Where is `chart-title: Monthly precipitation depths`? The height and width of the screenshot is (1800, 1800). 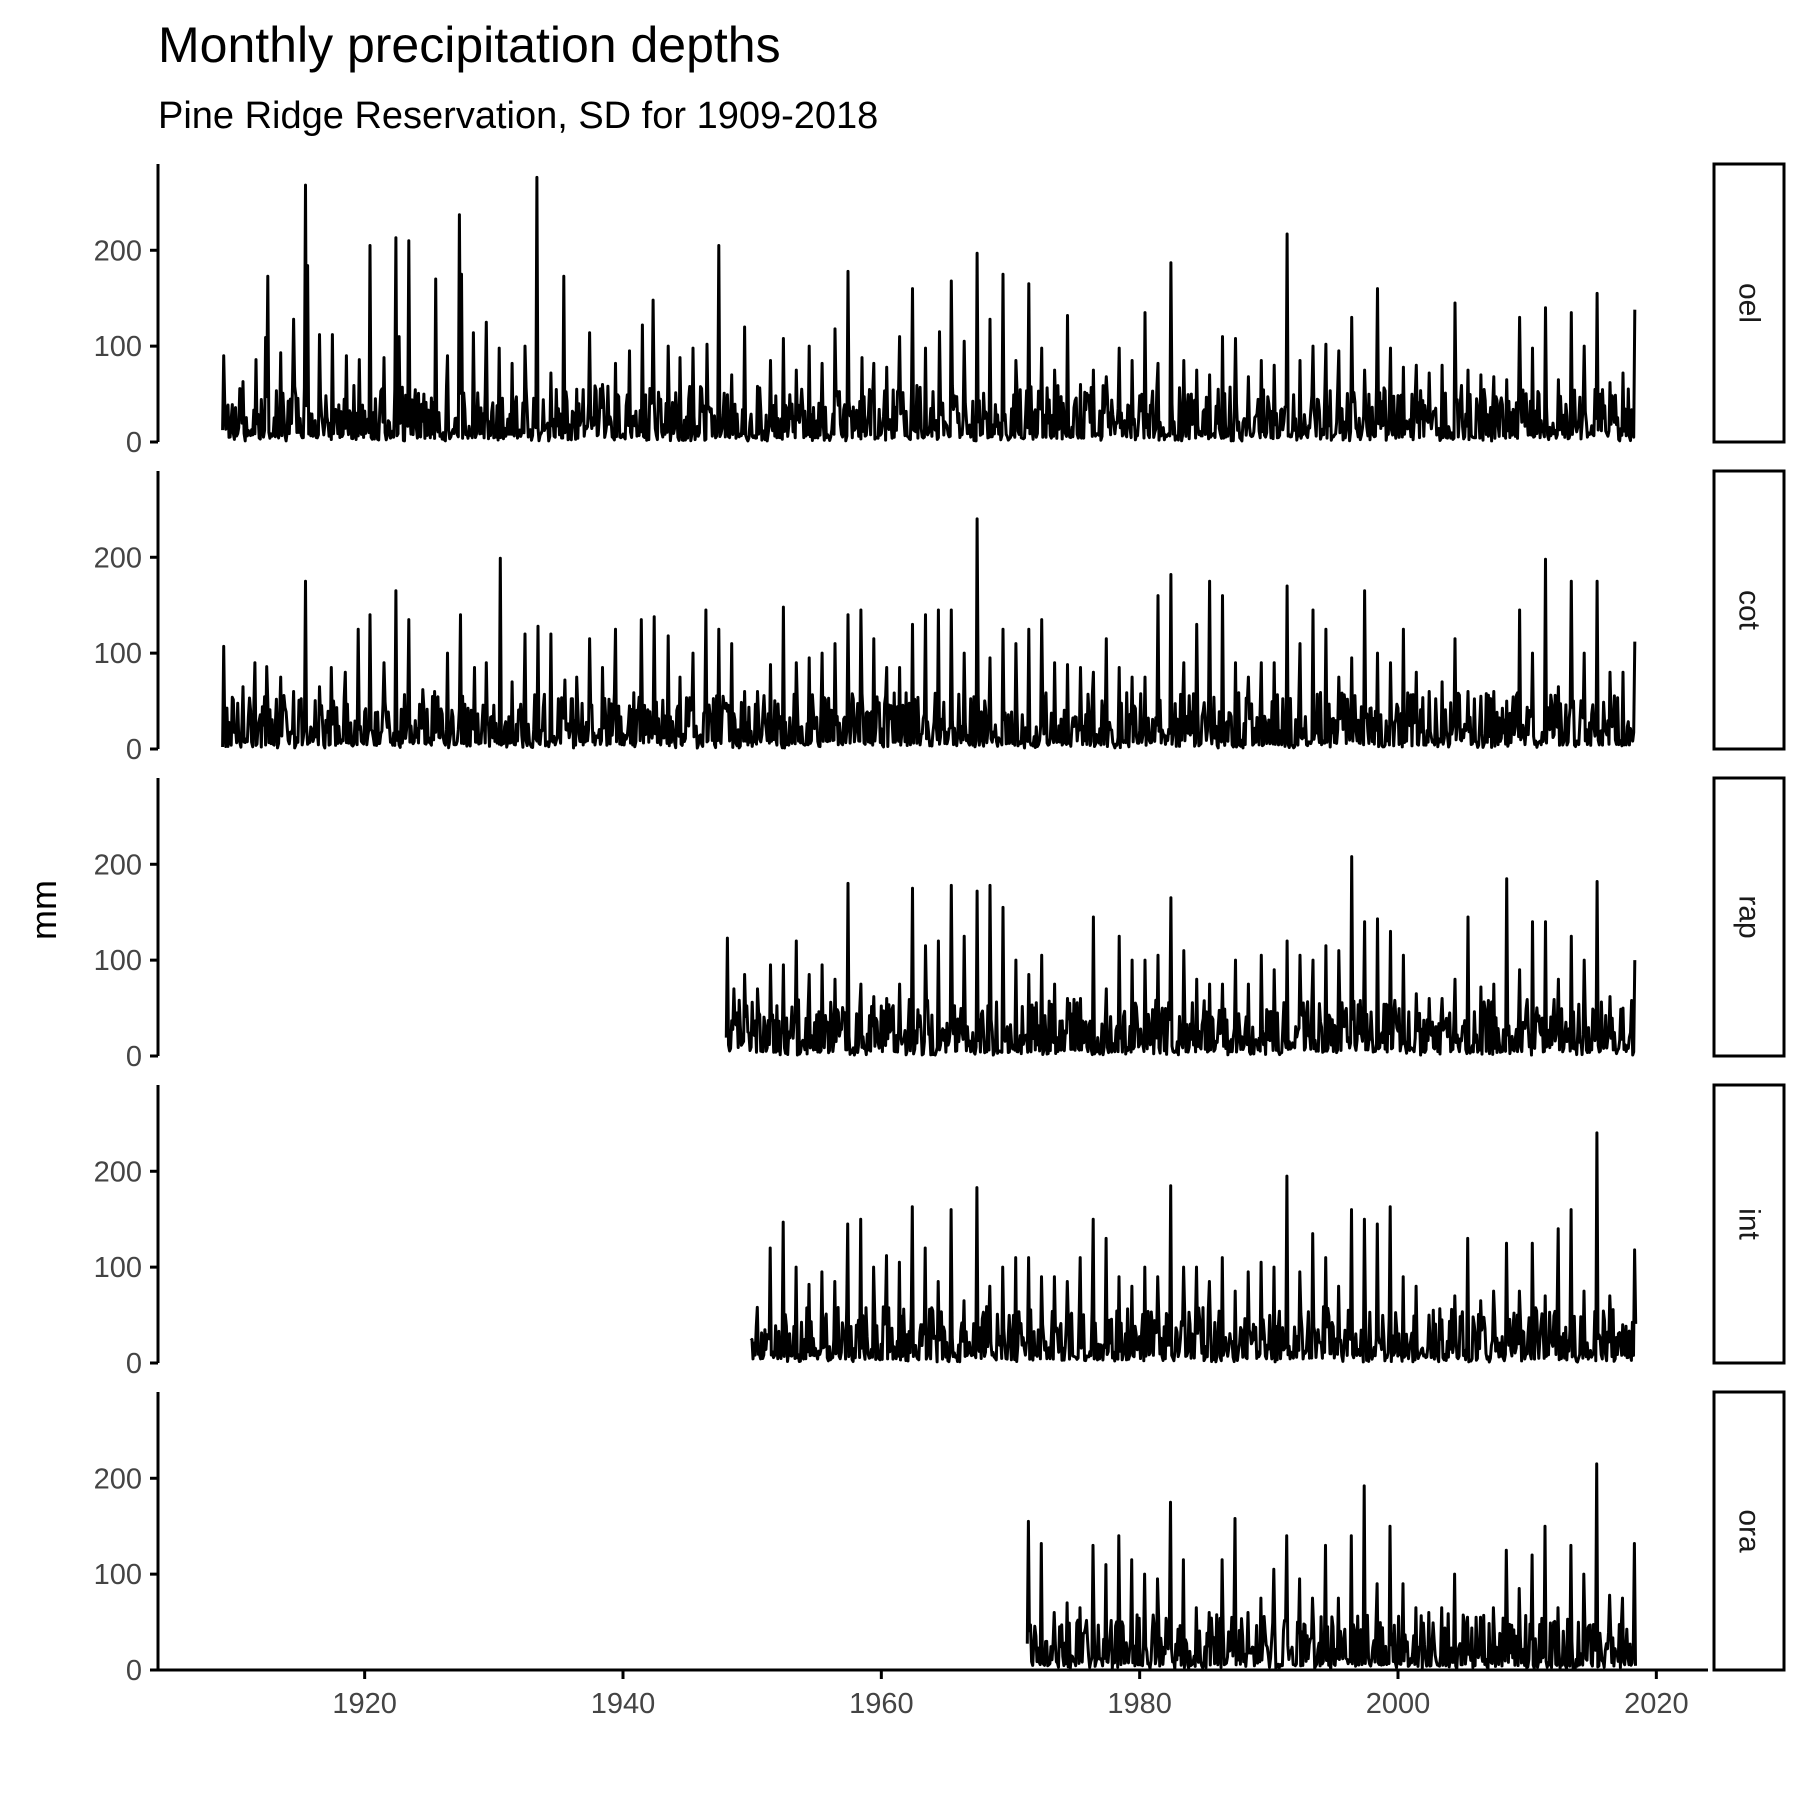 chart-title: Monthly precipitation depths is located at coordinates (469, 45).